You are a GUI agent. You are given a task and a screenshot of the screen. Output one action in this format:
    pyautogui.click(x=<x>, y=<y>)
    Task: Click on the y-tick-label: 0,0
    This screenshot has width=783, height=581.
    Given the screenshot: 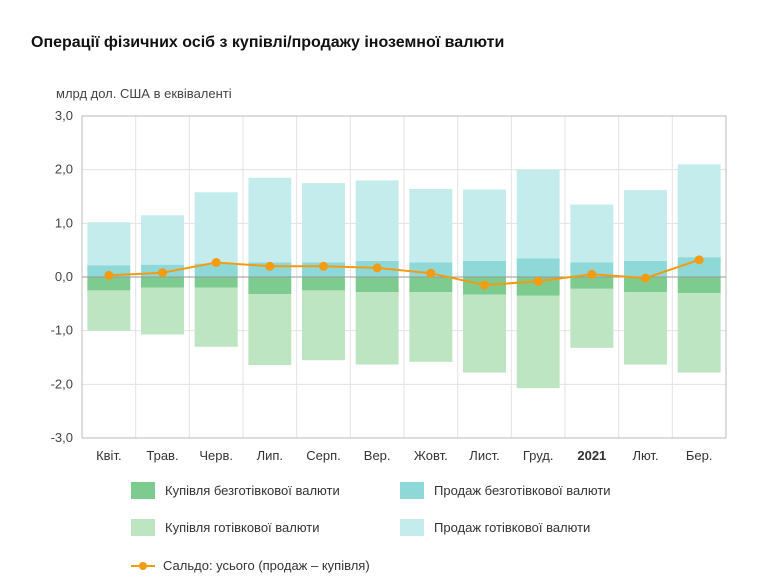 What is the action you would take?
    pyautogui.click(x=64, y=276)
    